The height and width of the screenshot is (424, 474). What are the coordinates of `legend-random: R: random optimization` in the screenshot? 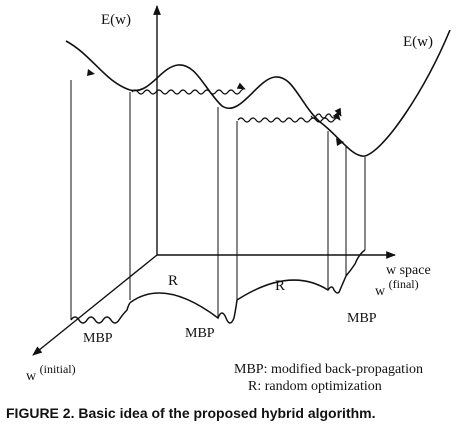 It's located at (315, 386).